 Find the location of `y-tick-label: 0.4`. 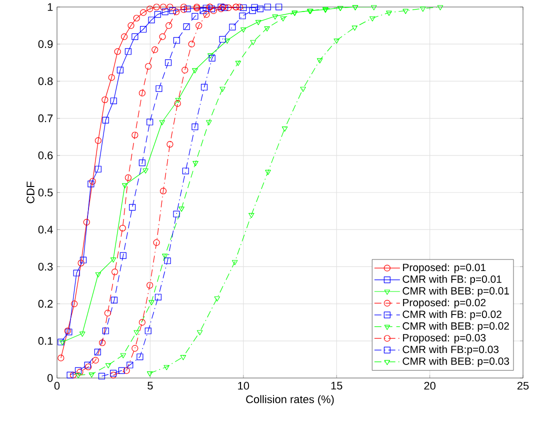

y-tick-label: 0.4 is located at coordinates (45, 230).